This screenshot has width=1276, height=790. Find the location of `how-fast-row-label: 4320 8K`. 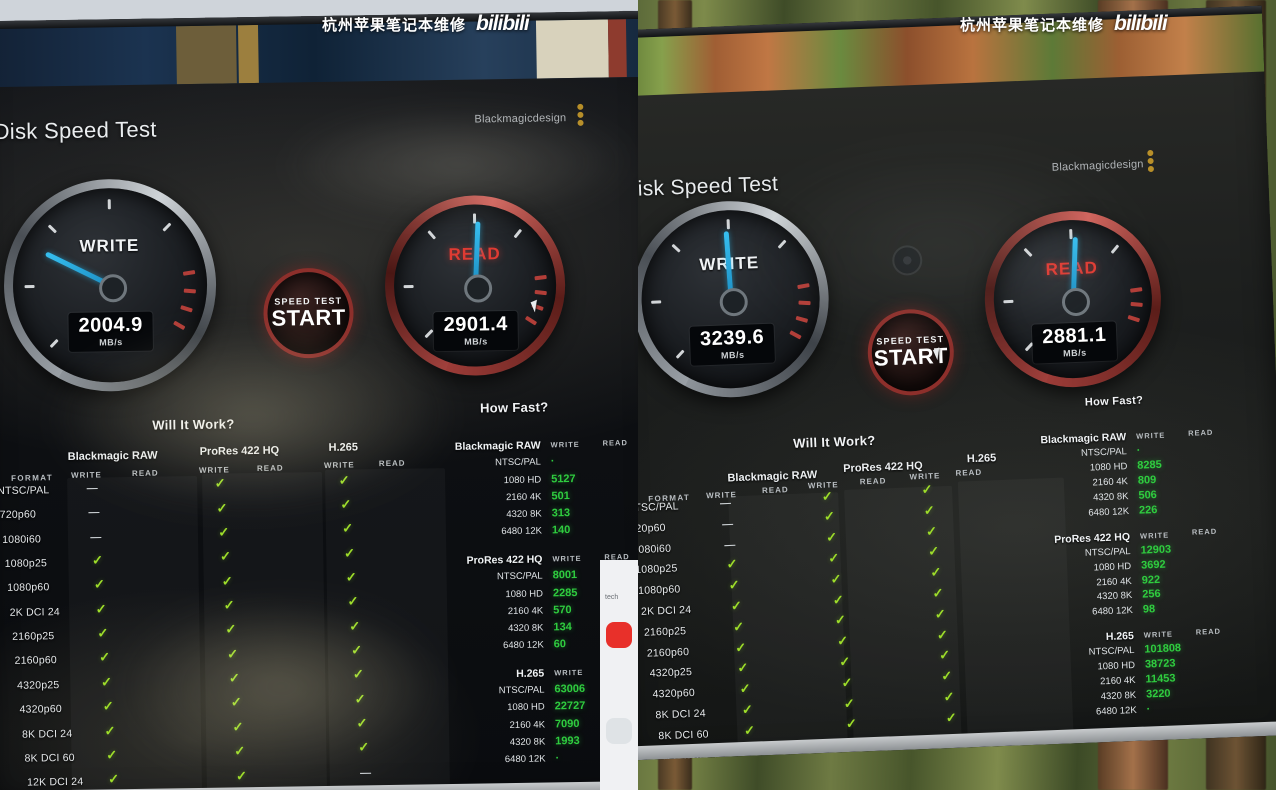

how-fast-row-label: 4320 8K is located at coordinates (527, 742).